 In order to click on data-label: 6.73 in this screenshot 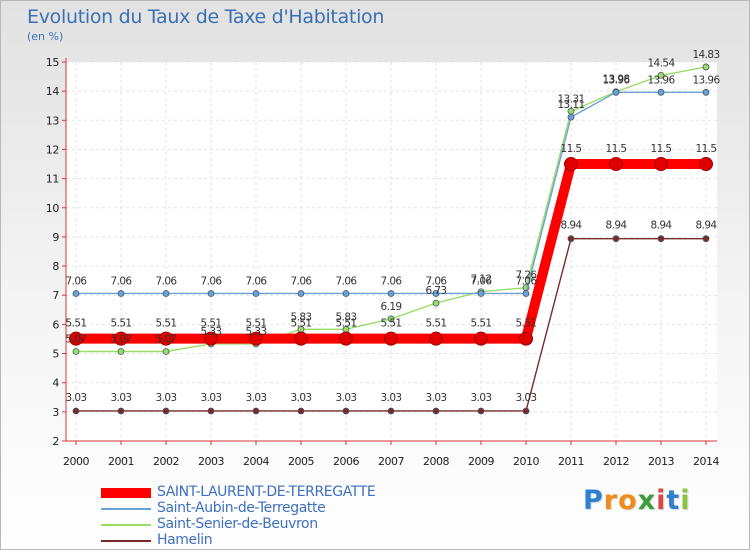, I will do `click(436, 291)`.